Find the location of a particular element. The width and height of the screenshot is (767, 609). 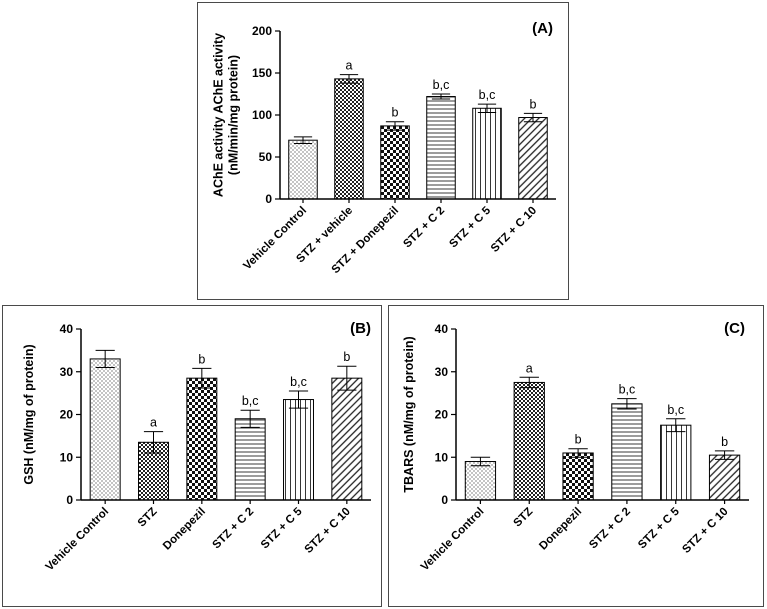

y-tick-label: 100 is located at coordinates (262, 115).